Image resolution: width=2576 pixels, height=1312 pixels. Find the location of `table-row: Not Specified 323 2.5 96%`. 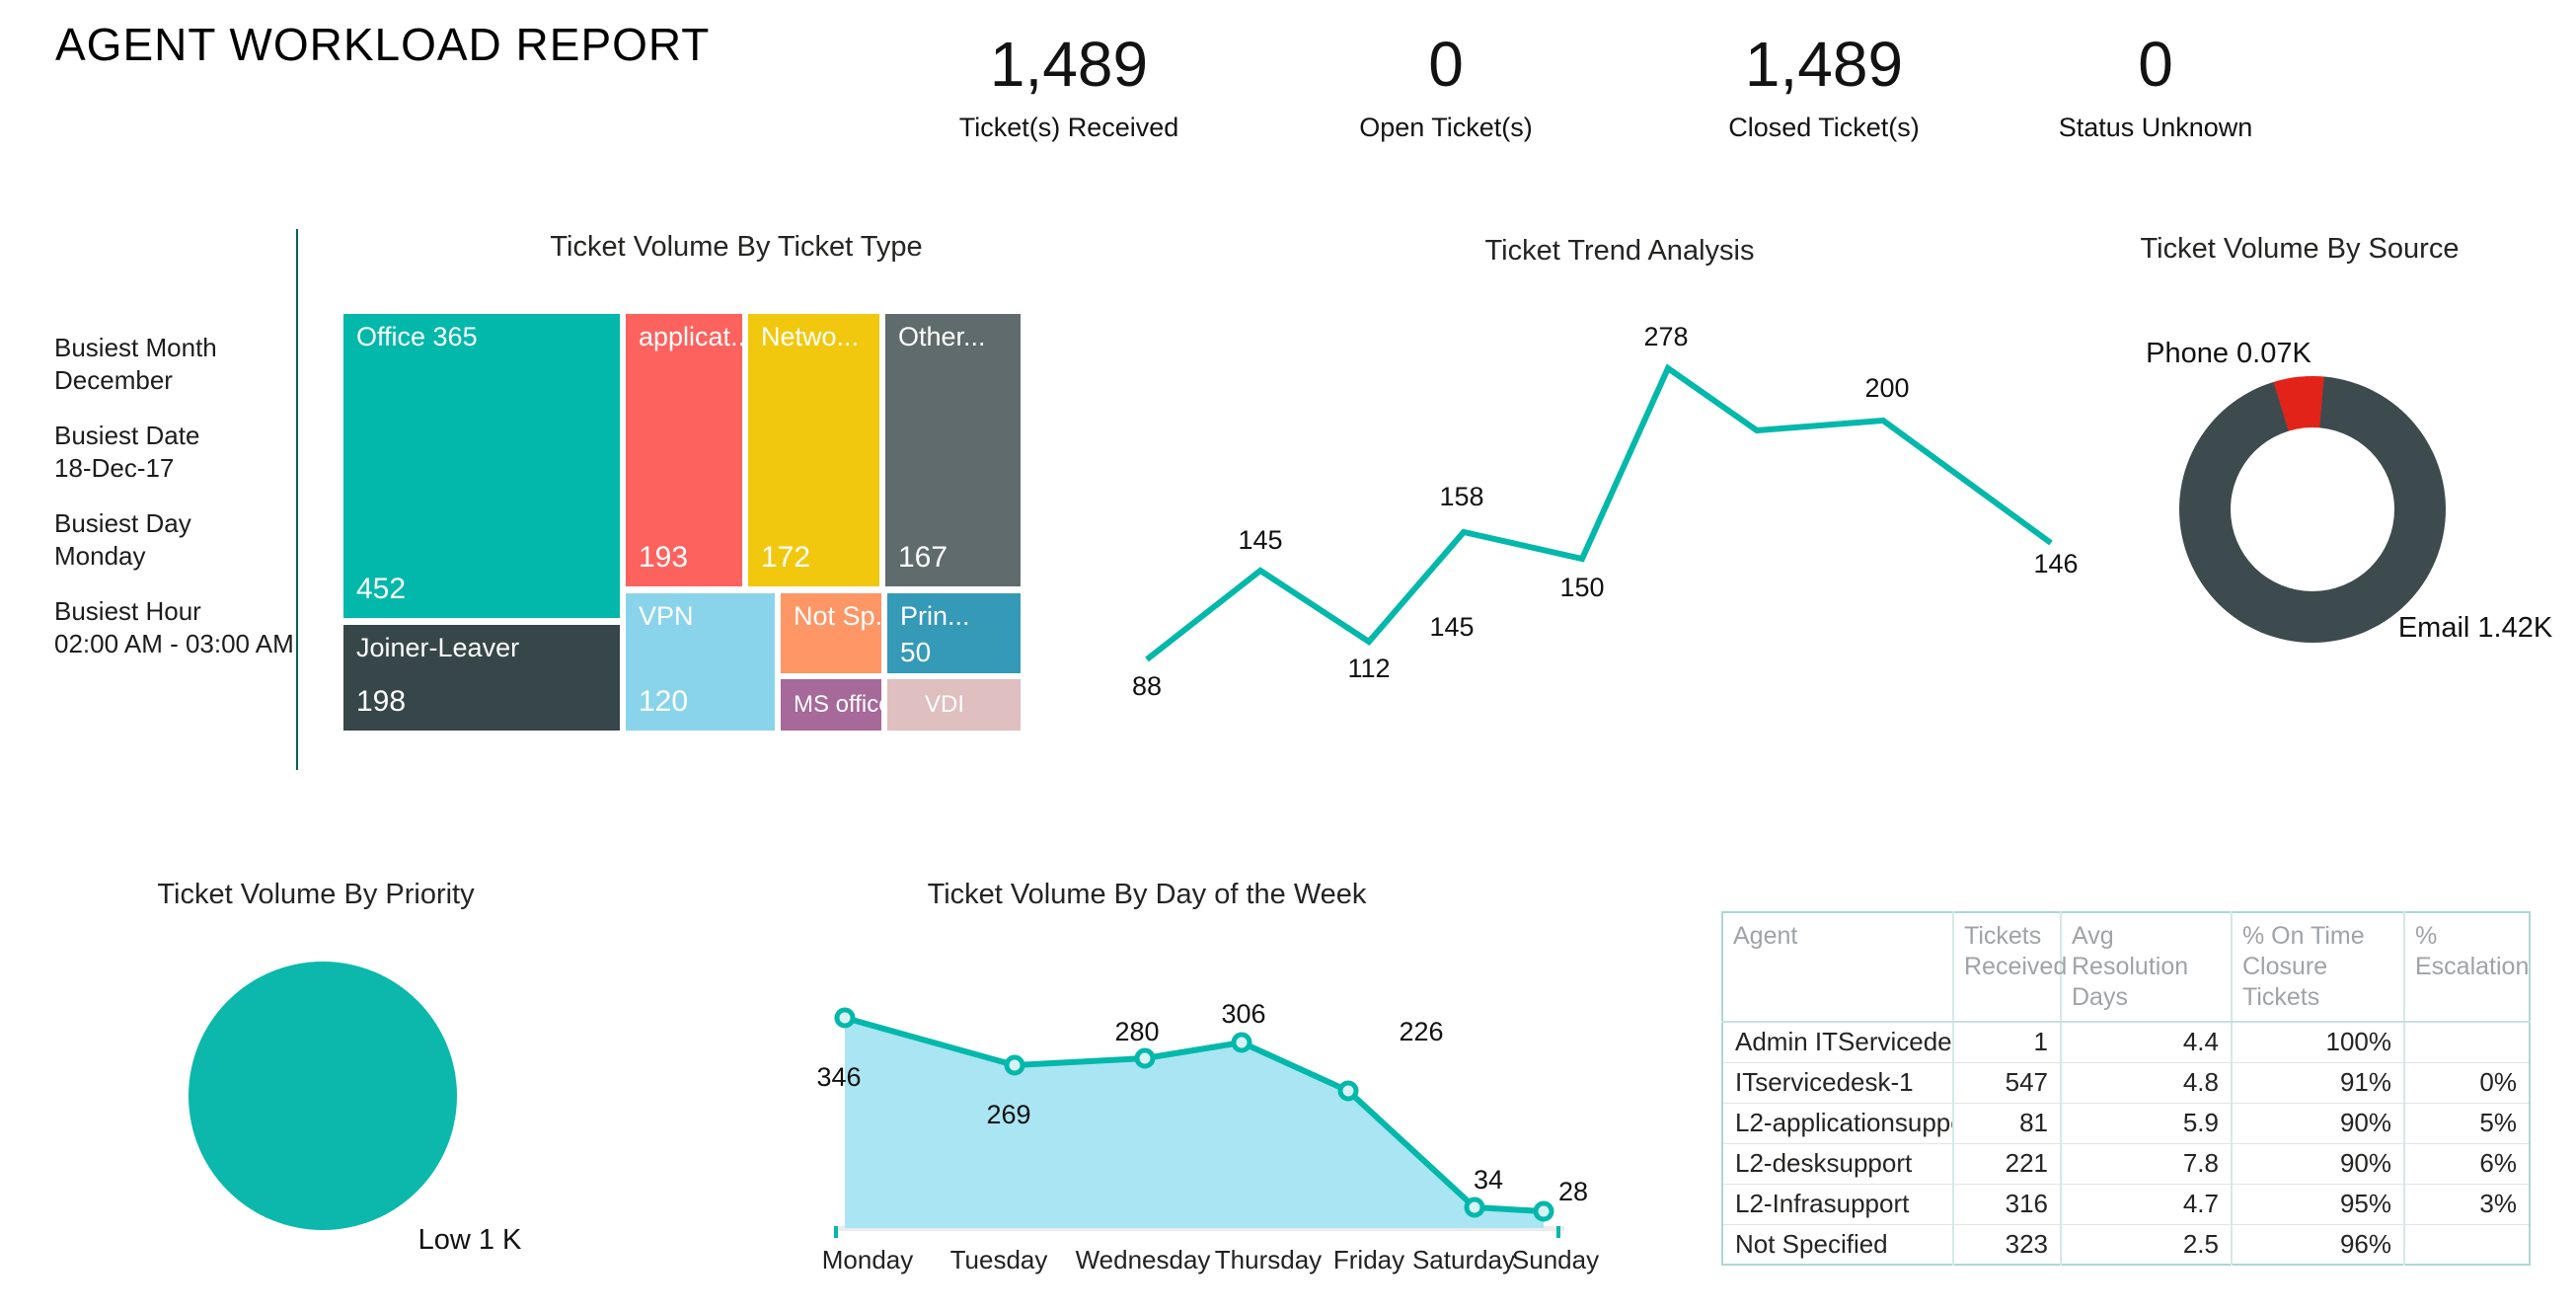

table-row: Not Specified 323 2.5 96% is located at coordinates (2126, 1244).